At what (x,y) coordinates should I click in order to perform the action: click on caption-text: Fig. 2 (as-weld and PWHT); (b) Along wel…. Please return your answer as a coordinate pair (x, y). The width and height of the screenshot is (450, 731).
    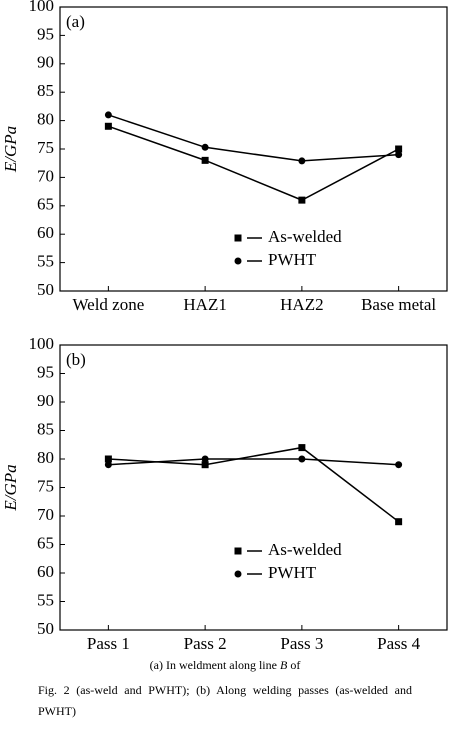
    Looking at the image, I should click on (225, 700).